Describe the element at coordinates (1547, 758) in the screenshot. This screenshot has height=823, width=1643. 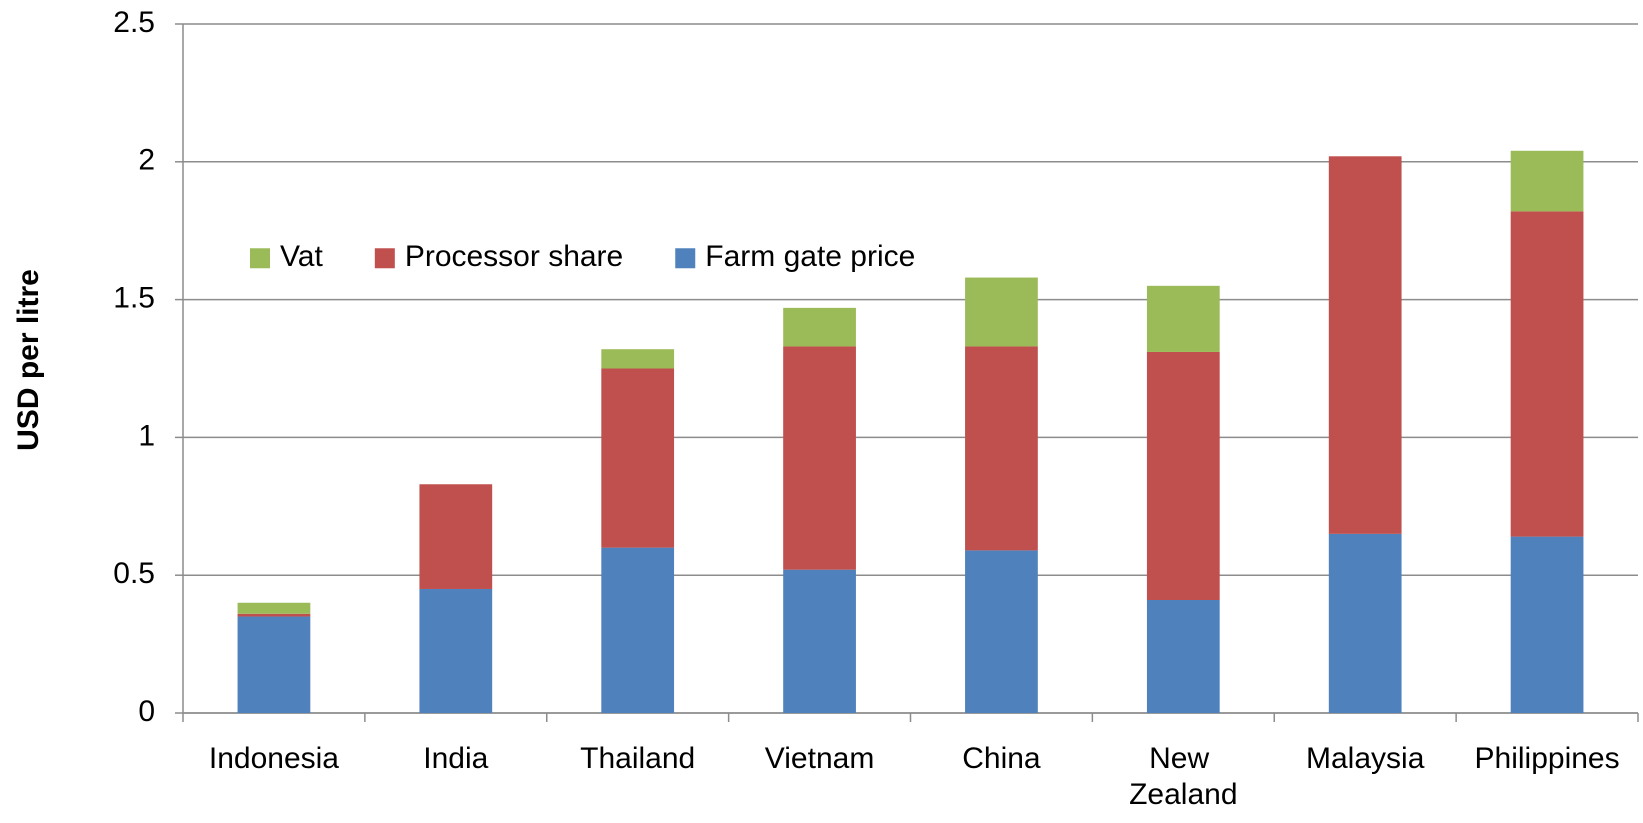
I see `x-tick-label: Philippines` at that location.